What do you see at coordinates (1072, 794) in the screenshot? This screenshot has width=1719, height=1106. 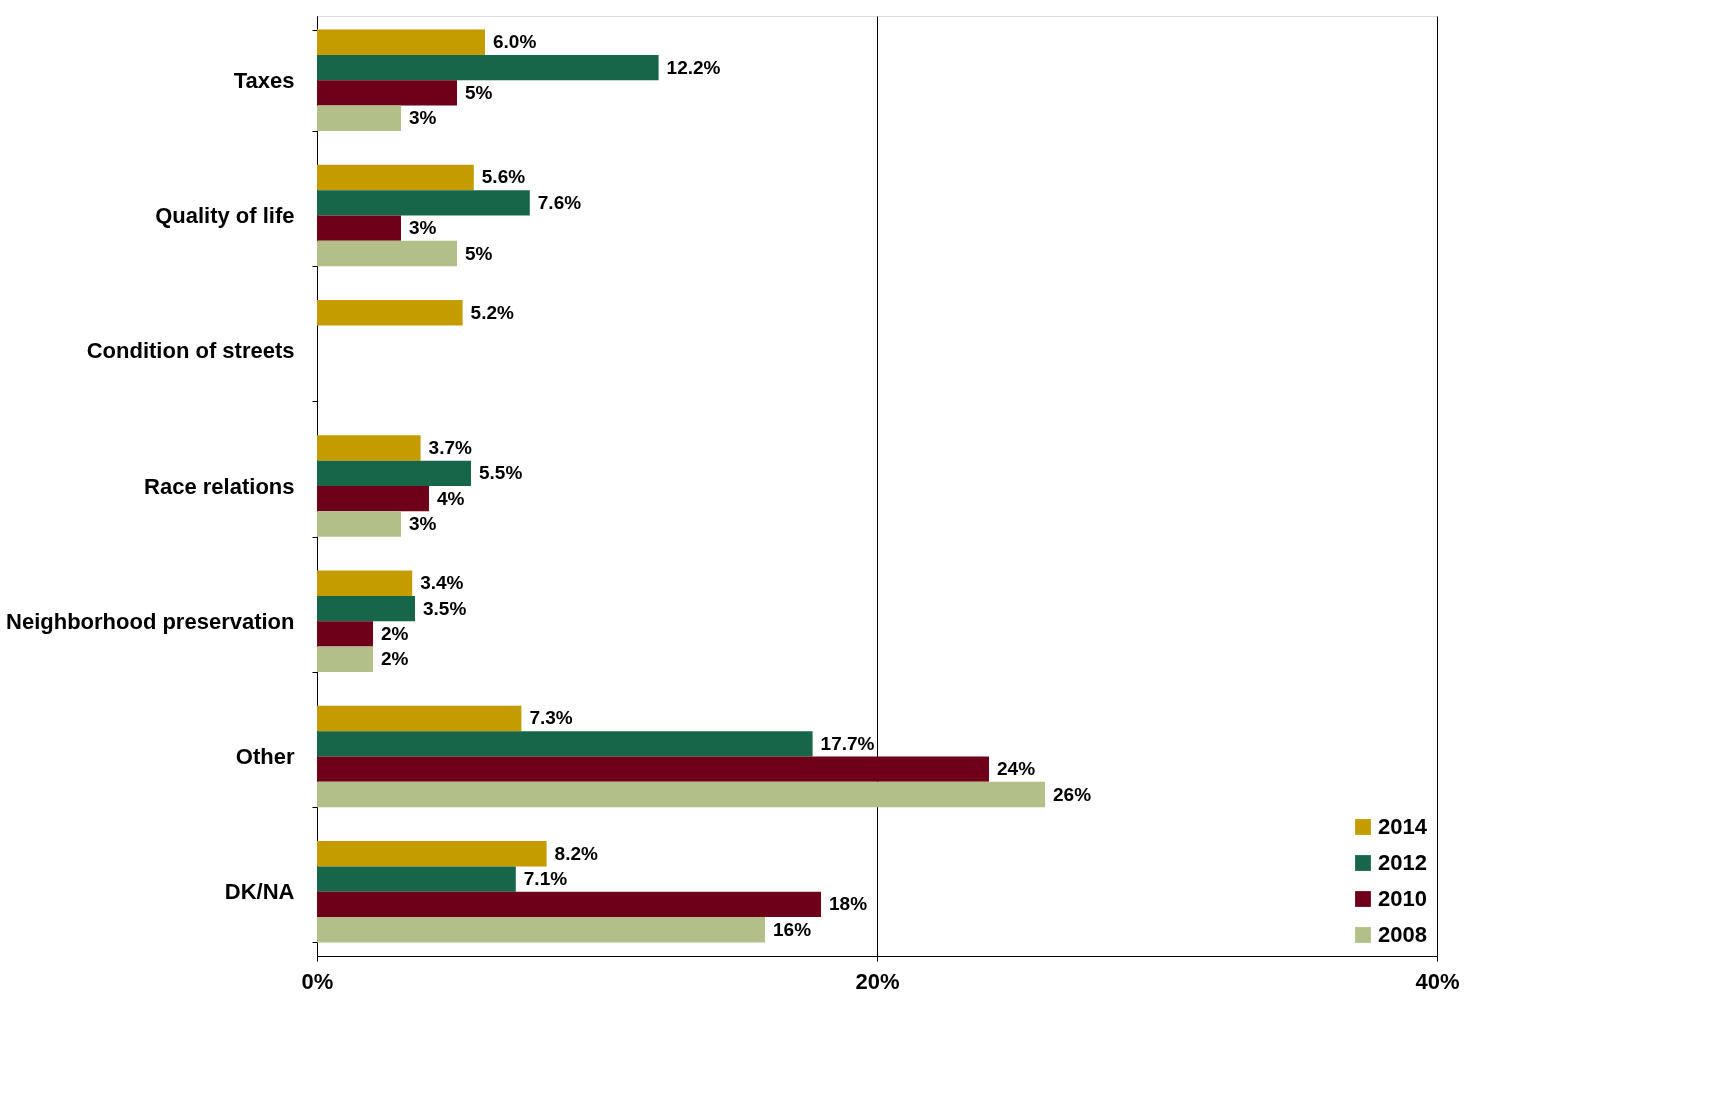 I see `data-label: 26%` at bounding box center [1072, 794].